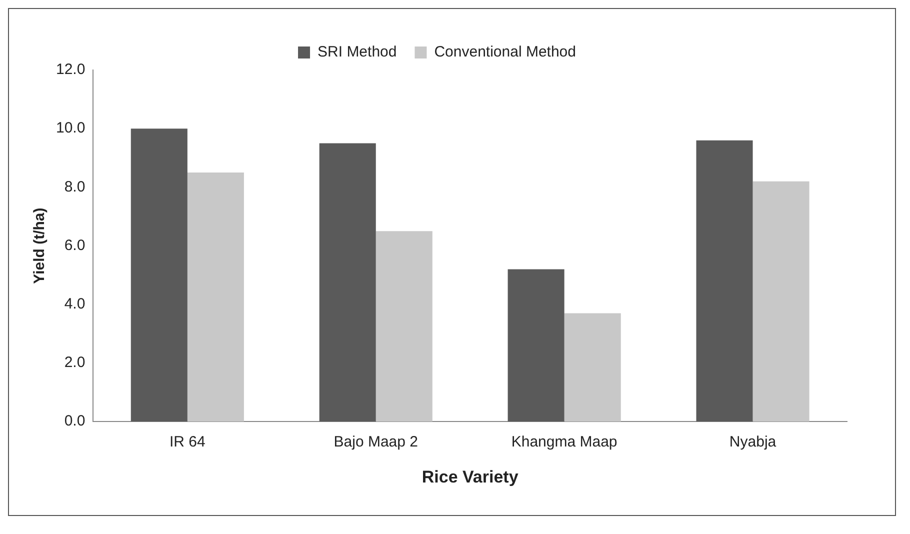  What do you see at coordinates (357, 52) in the screenshot?
I see `legend-label: SRI Method` at bounding box center [357, 52].